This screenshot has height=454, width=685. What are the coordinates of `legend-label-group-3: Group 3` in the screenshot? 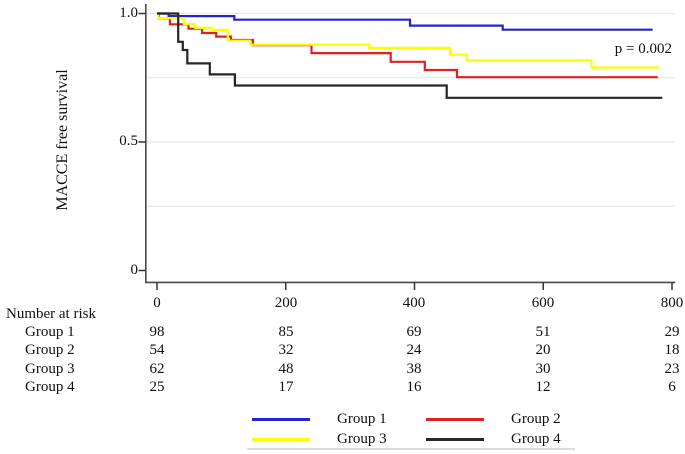 It's located at (362, 439).